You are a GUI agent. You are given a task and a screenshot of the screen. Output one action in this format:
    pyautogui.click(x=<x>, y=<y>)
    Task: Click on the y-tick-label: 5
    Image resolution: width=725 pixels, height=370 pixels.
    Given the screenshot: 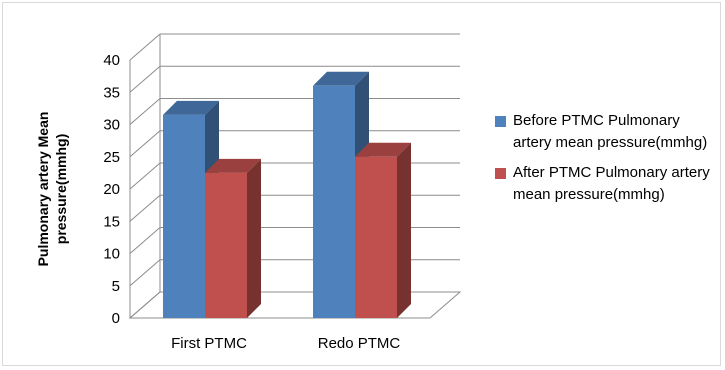 What is the action you would take?
    pyautogui.click(x=116, y=286)
    